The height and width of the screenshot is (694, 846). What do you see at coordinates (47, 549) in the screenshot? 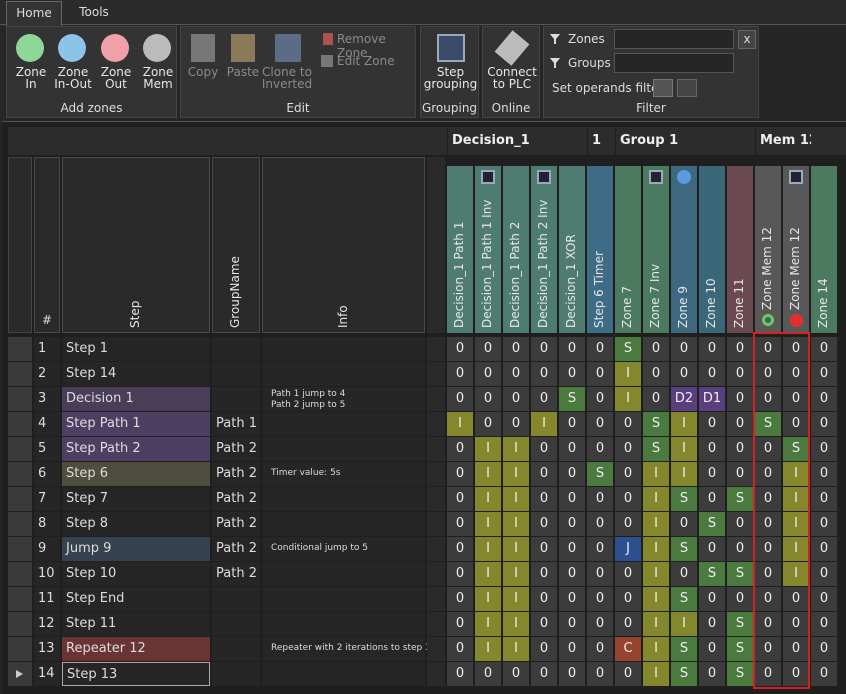
I see `row-number: 9` at bounding box center [47, 549].